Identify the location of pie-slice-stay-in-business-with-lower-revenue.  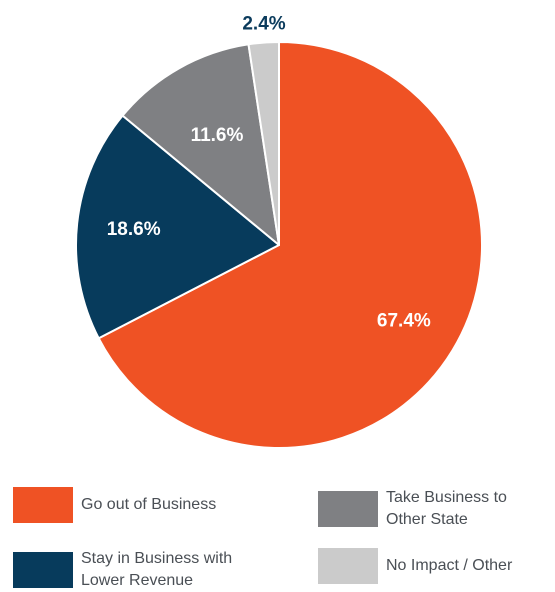
(177, 227).